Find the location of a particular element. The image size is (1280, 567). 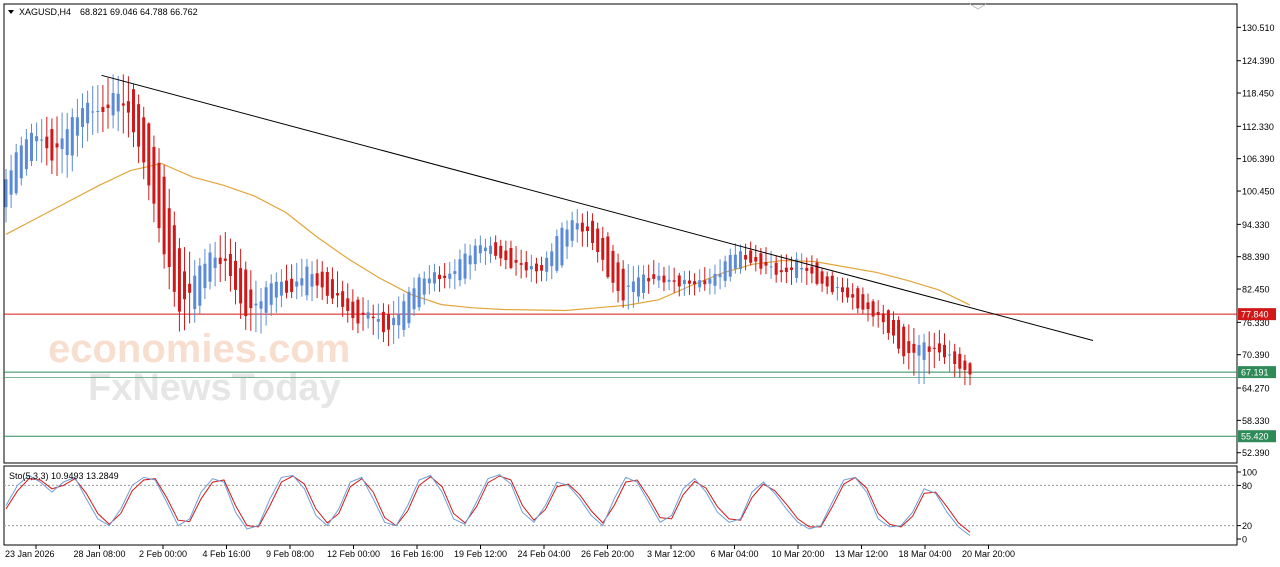

price-tick-label: 88.390 is located at coordinates (1256, 257).